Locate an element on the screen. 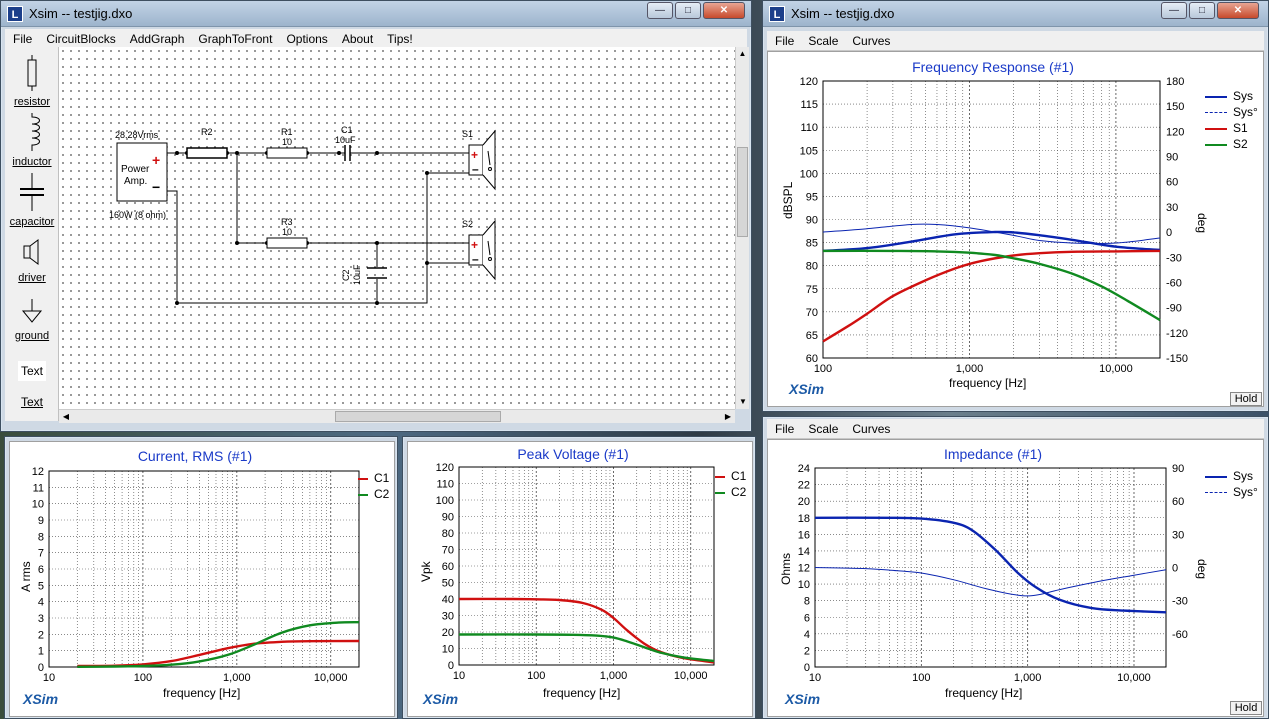 Image resolution: width=1269 pixels, height=719 pixels. y2-tick-label: 0 is located at coordinates (1169, 233).